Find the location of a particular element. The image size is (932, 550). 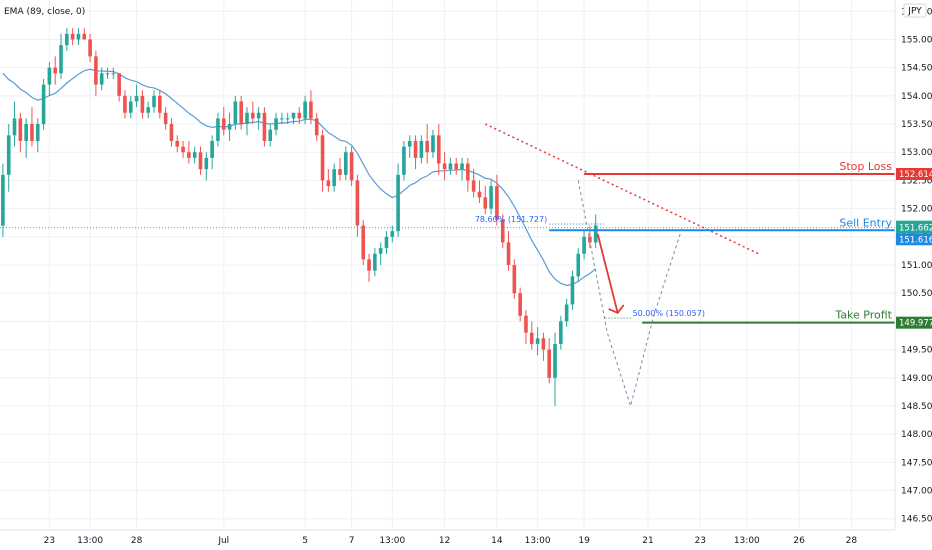

price-tick-label: 153.500 is located at coordinates (916, 125).